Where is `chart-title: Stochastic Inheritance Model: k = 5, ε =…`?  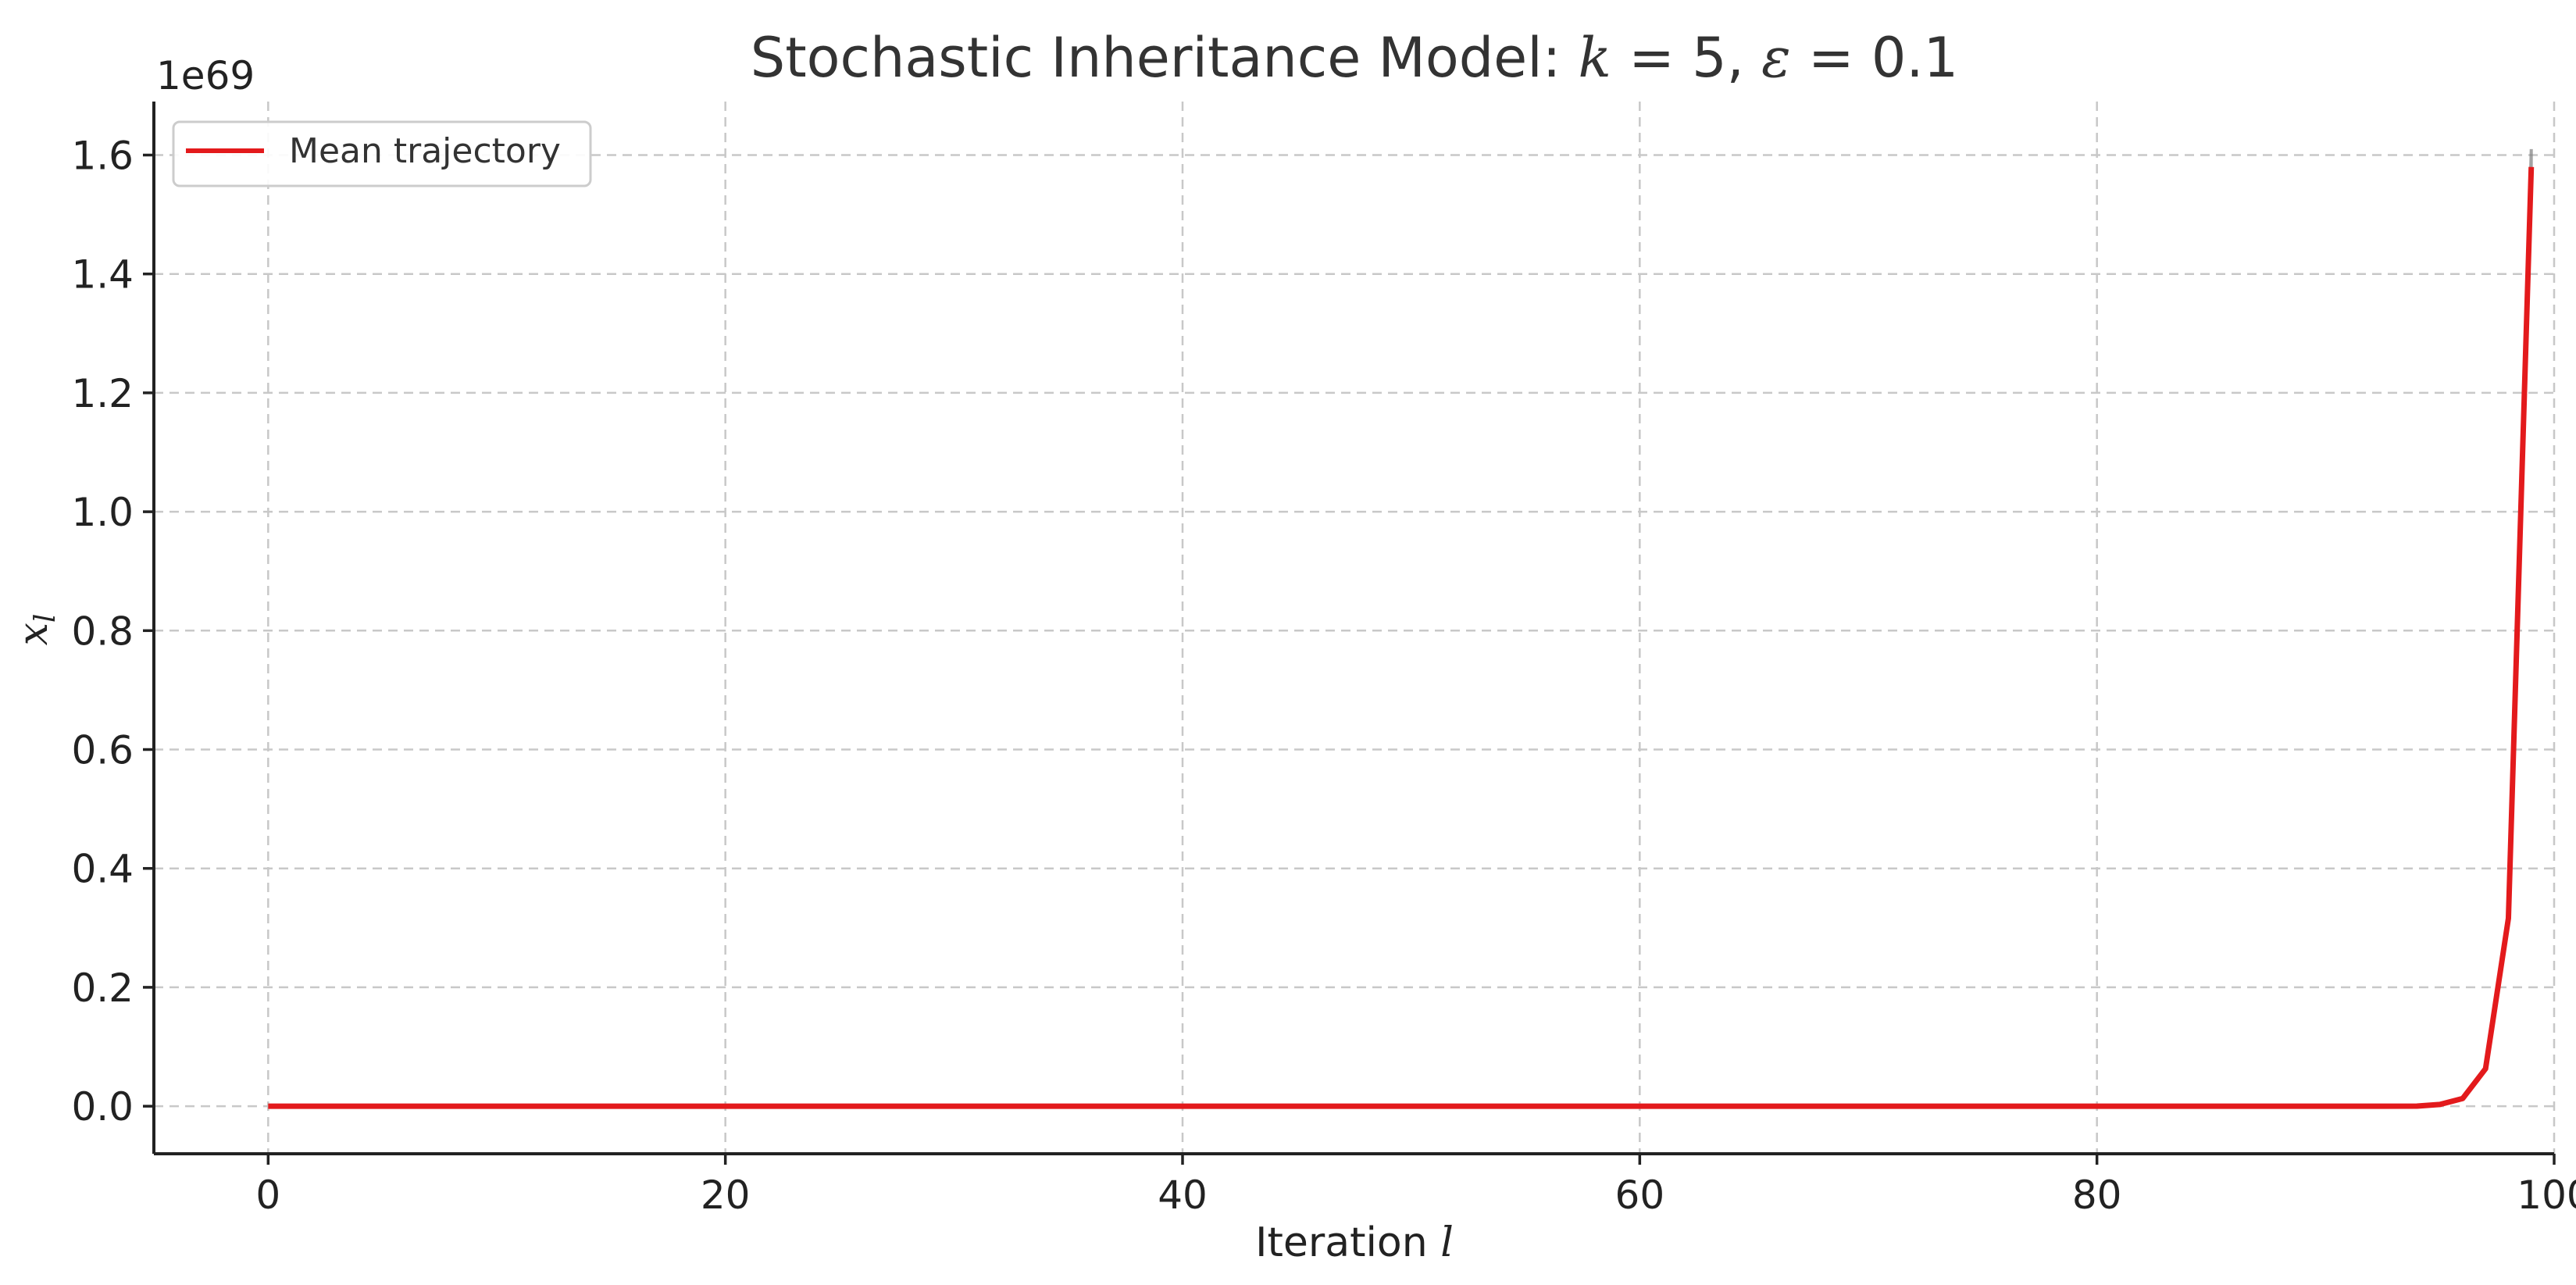 chart-title: Stochastic Inheritance Model: k = 5, ε =… is located at coordinates (1354, 58).